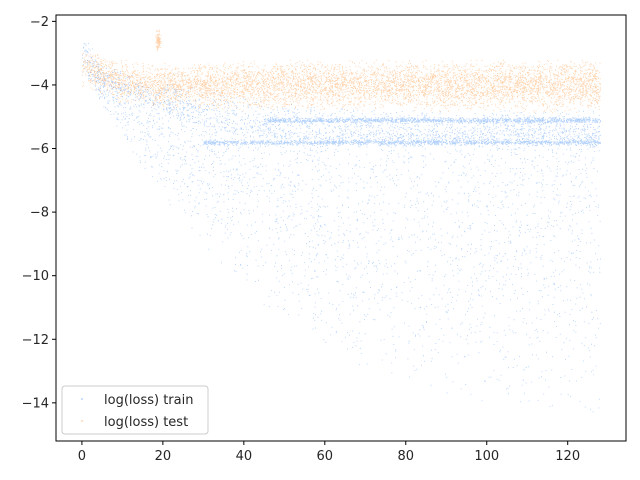 Image resolution: width=640 pixels, height=480 pixels. Describe the element at coordinates (82, 456) in the screenshot. I see `x-tick-label: 0` at that location.